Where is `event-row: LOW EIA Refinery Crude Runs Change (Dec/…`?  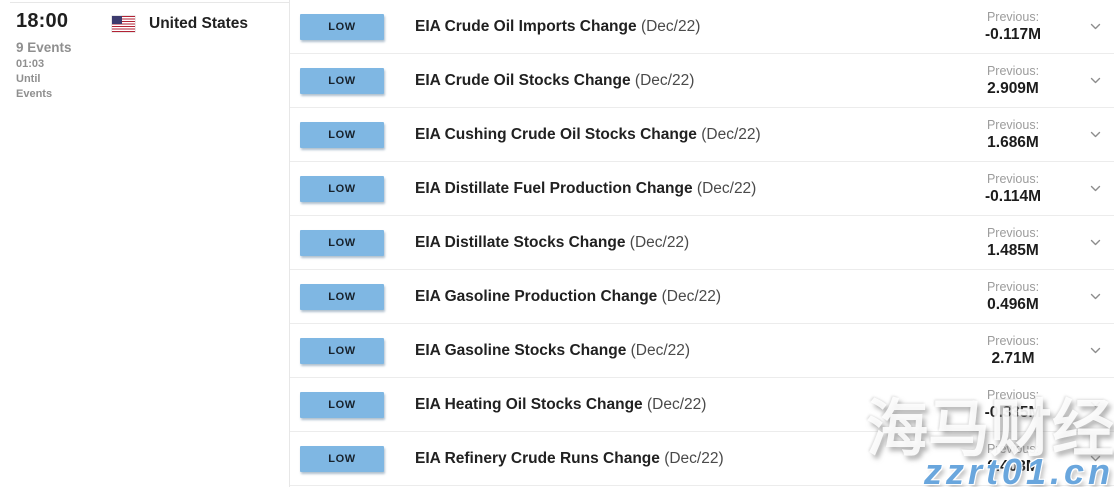
event-row: LOW EIA Refinery Crude Runs Change (Dec/… is located at coordinates (702, 459).